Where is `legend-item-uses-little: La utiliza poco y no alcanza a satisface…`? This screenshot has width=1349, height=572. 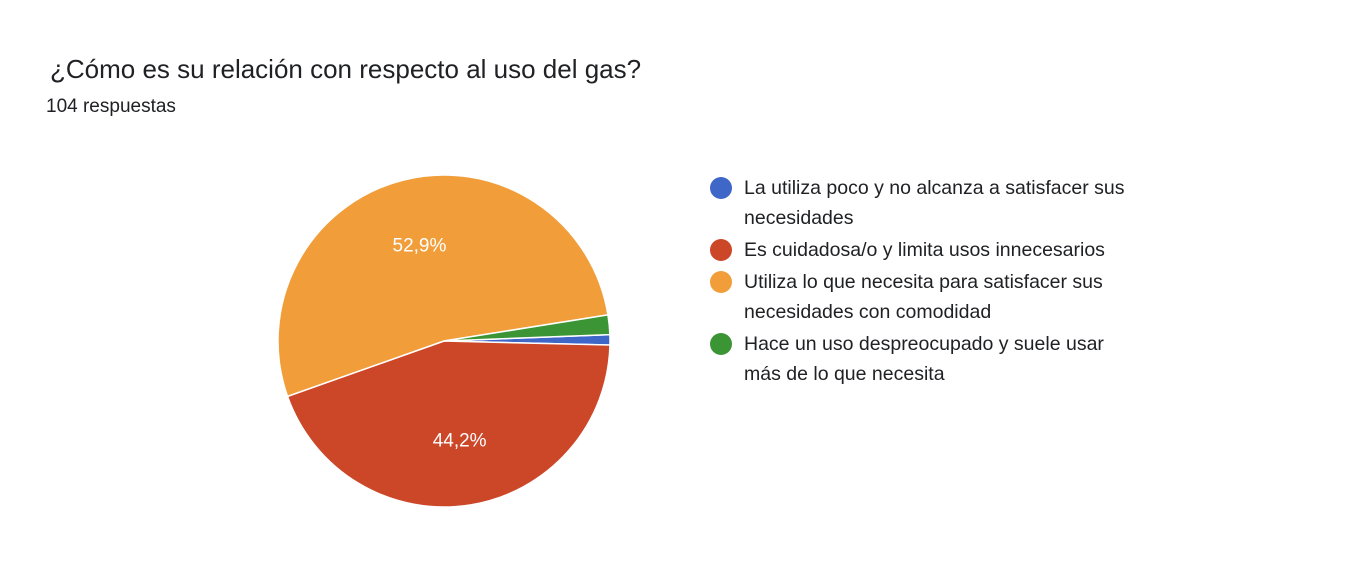
legend-item-uses-little: La utiliza poco y no alcanza a satisface… is located at coordinates (930, 203).